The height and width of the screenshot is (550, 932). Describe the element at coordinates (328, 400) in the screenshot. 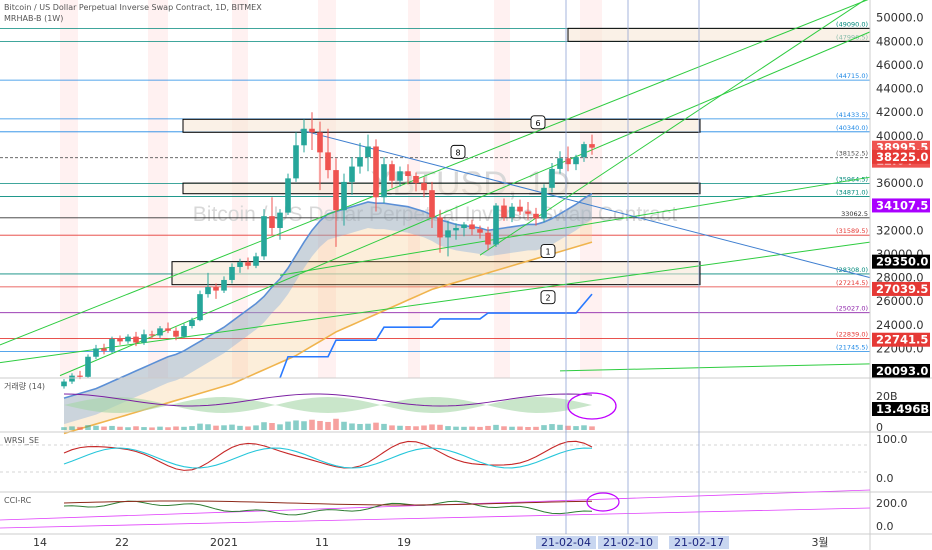

I see `volume-signal` at that location.